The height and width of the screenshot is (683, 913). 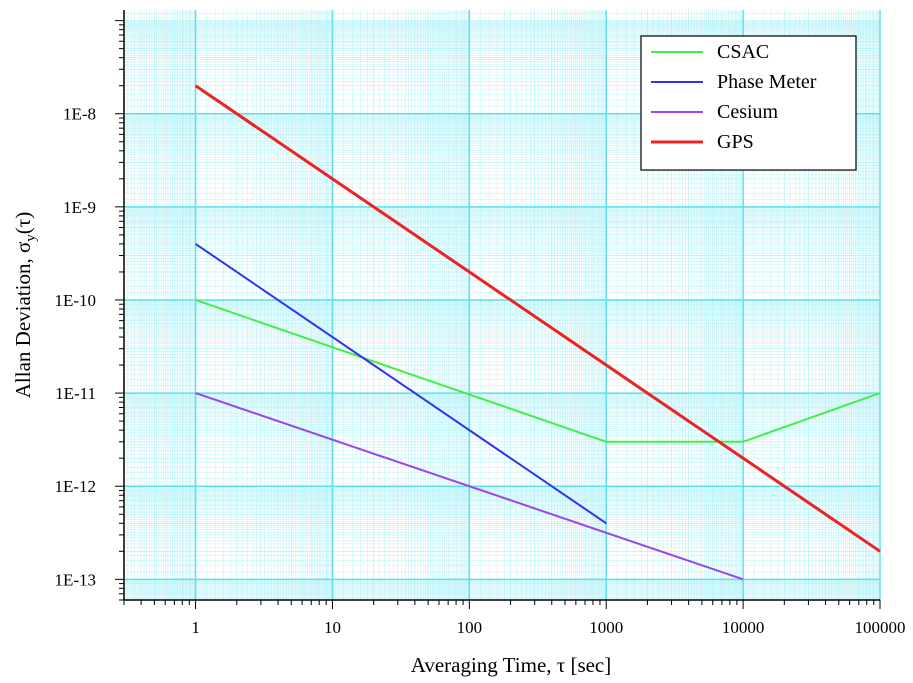 What do you see at coordinates (767, 82) in the screenshot?
I see `legend-label-phase-meter: Phase Meter` at bounding box center [767, 82].